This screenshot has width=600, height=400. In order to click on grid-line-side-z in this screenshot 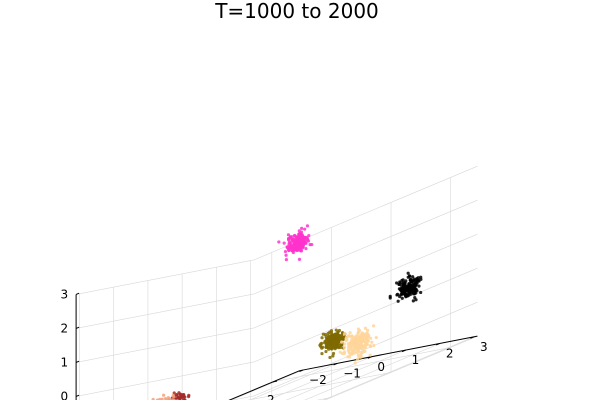, I will do `click(165, 345)`.